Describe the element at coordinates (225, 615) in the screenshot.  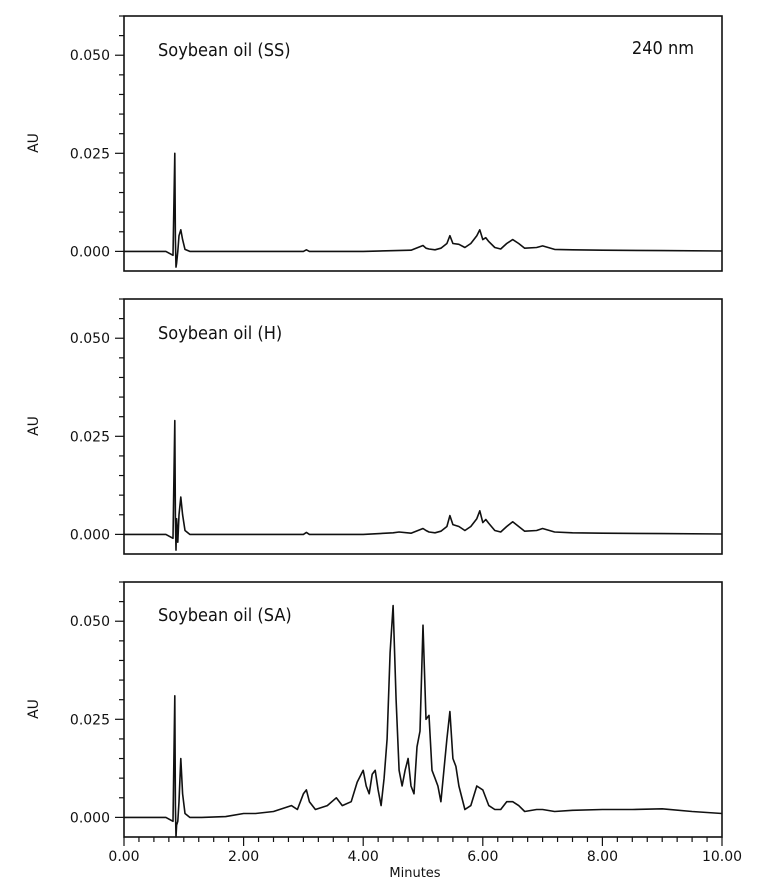
I see `panel-sa-title: Soybean oil (SA)` at that location.